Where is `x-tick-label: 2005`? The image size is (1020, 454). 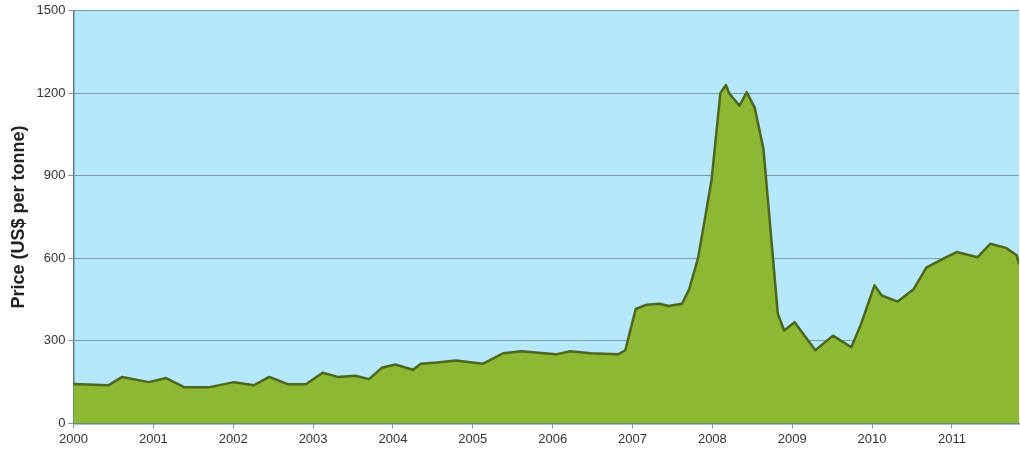 x-tick-label: 2005 is located at coordinates (473, 438).